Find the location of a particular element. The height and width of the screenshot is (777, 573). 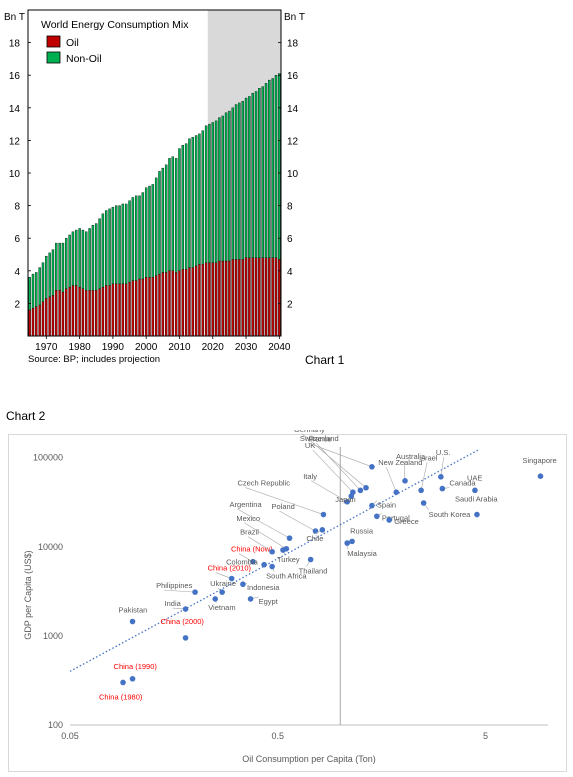

point-label: Pakistan is located at coordinates (133, 610).